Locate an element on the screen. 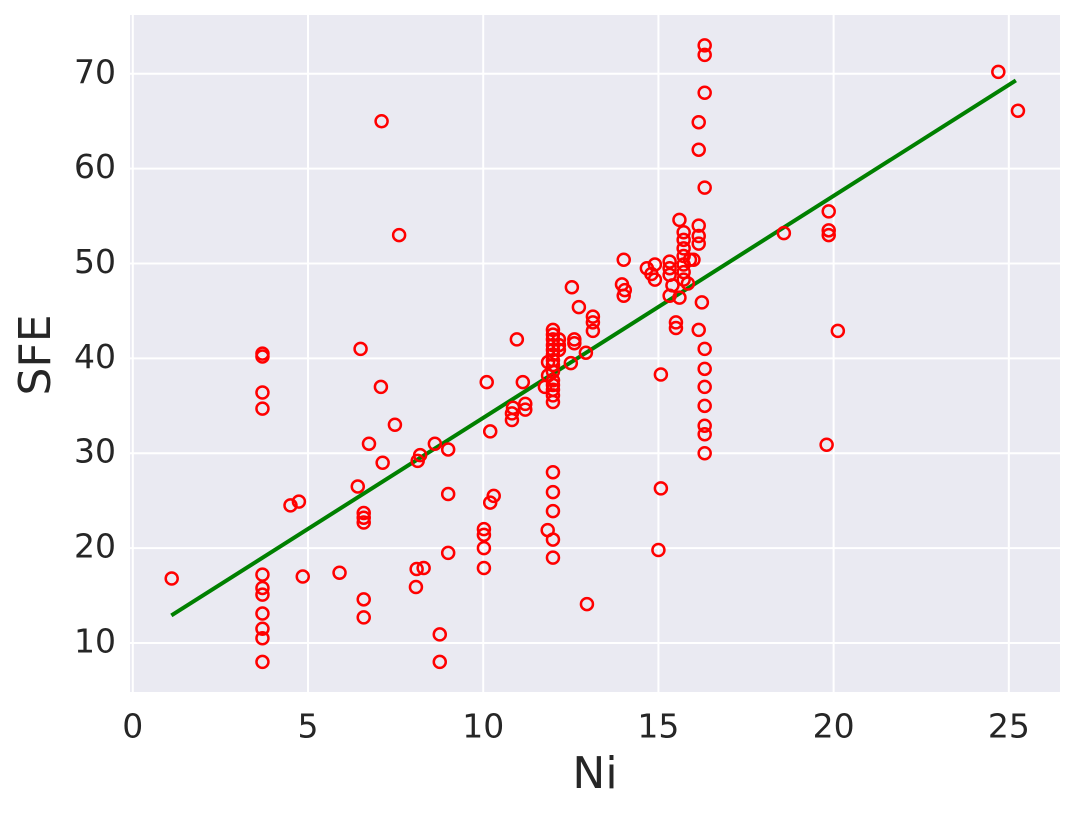 The width and height of the screenshot is (1075, 820). y-tick-label: 20 is located at coordinates (95, 546).